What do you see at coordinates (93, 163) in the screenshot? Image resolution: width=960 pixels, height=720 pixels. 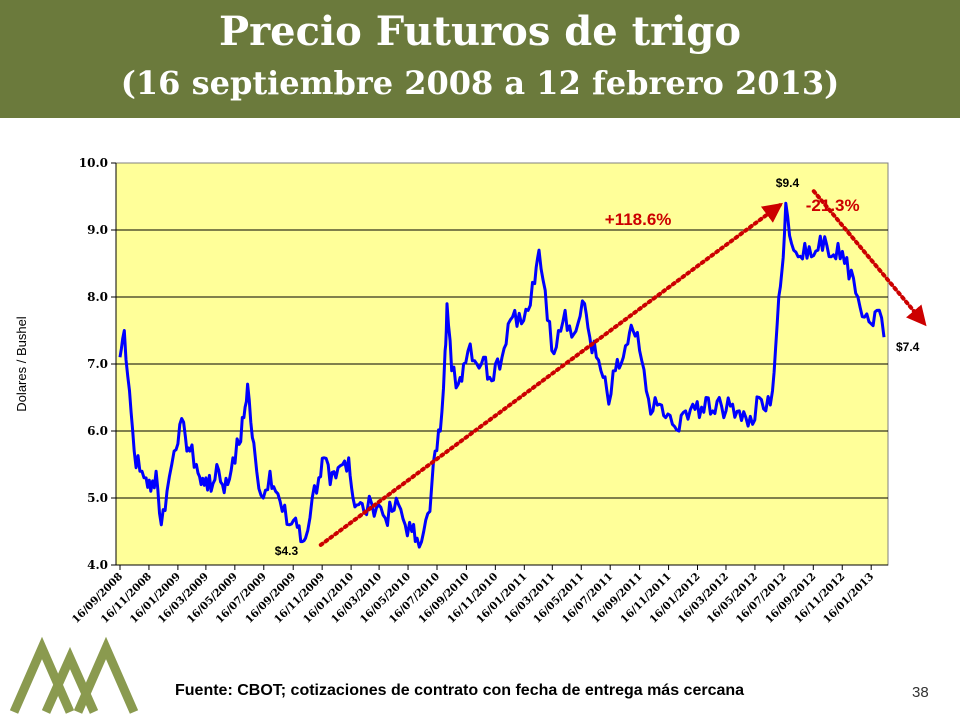 I see `y-tick-label: 10.0` at bounding box center [93, 163].